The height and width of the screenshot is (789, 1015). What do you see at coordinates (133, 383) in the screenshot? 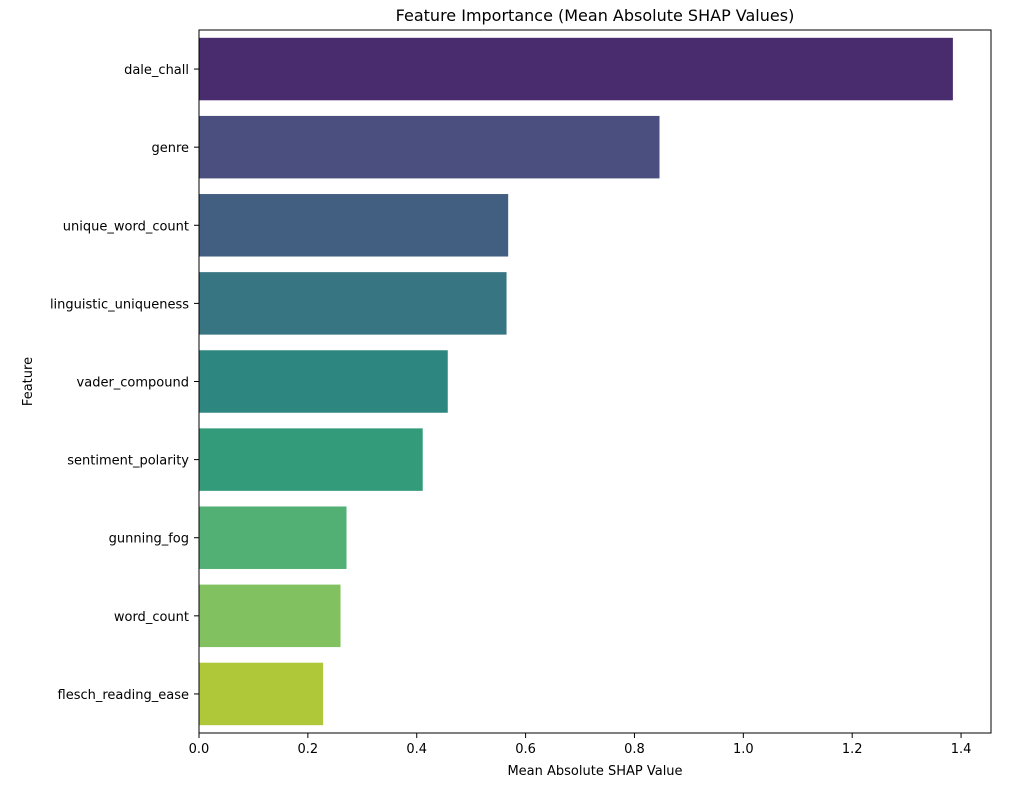
I see `y-tick-label: vader_compound` at bounding box center [133, 383].